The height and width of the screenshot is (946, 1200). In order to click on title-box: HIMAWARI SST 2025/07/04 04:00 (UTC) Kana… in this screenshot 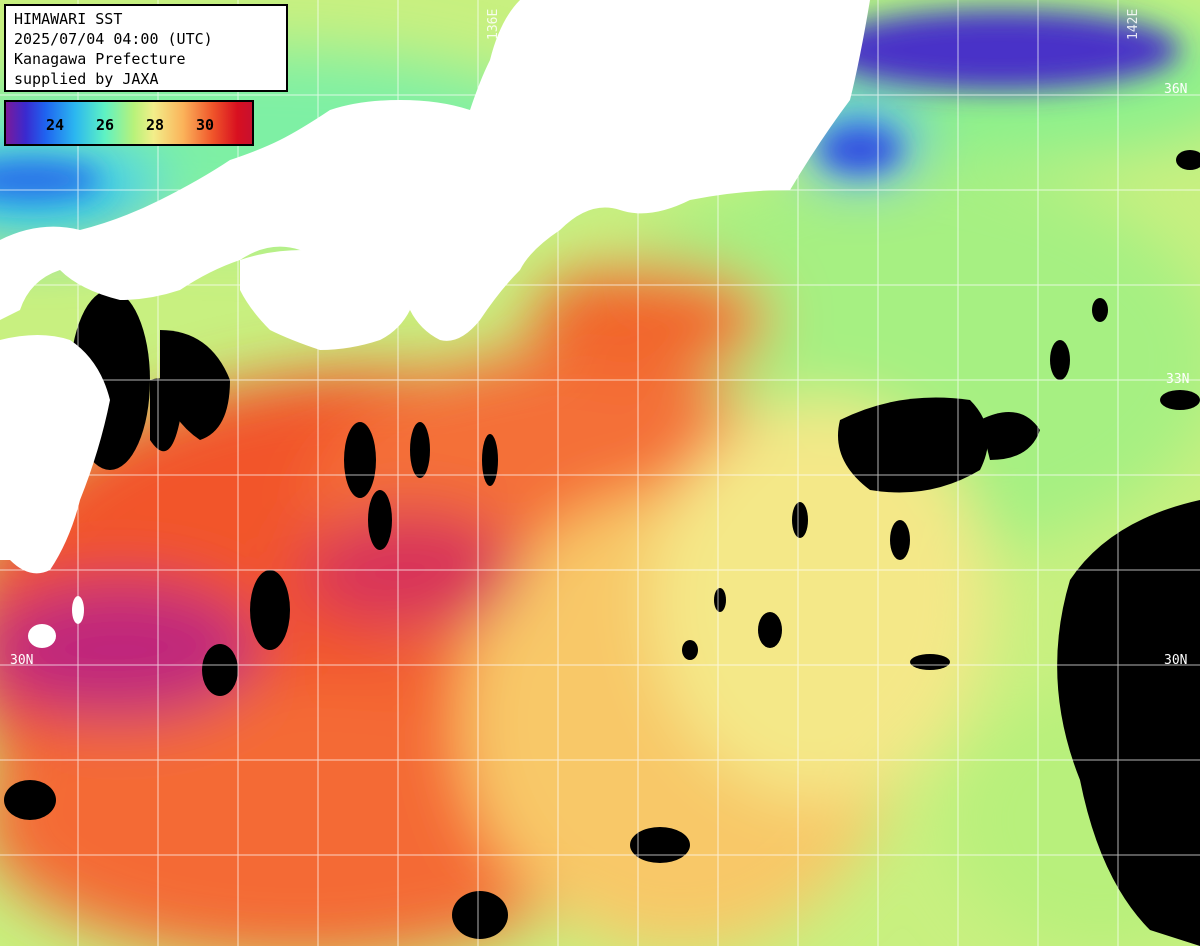, I will do `click(146, 48)`.